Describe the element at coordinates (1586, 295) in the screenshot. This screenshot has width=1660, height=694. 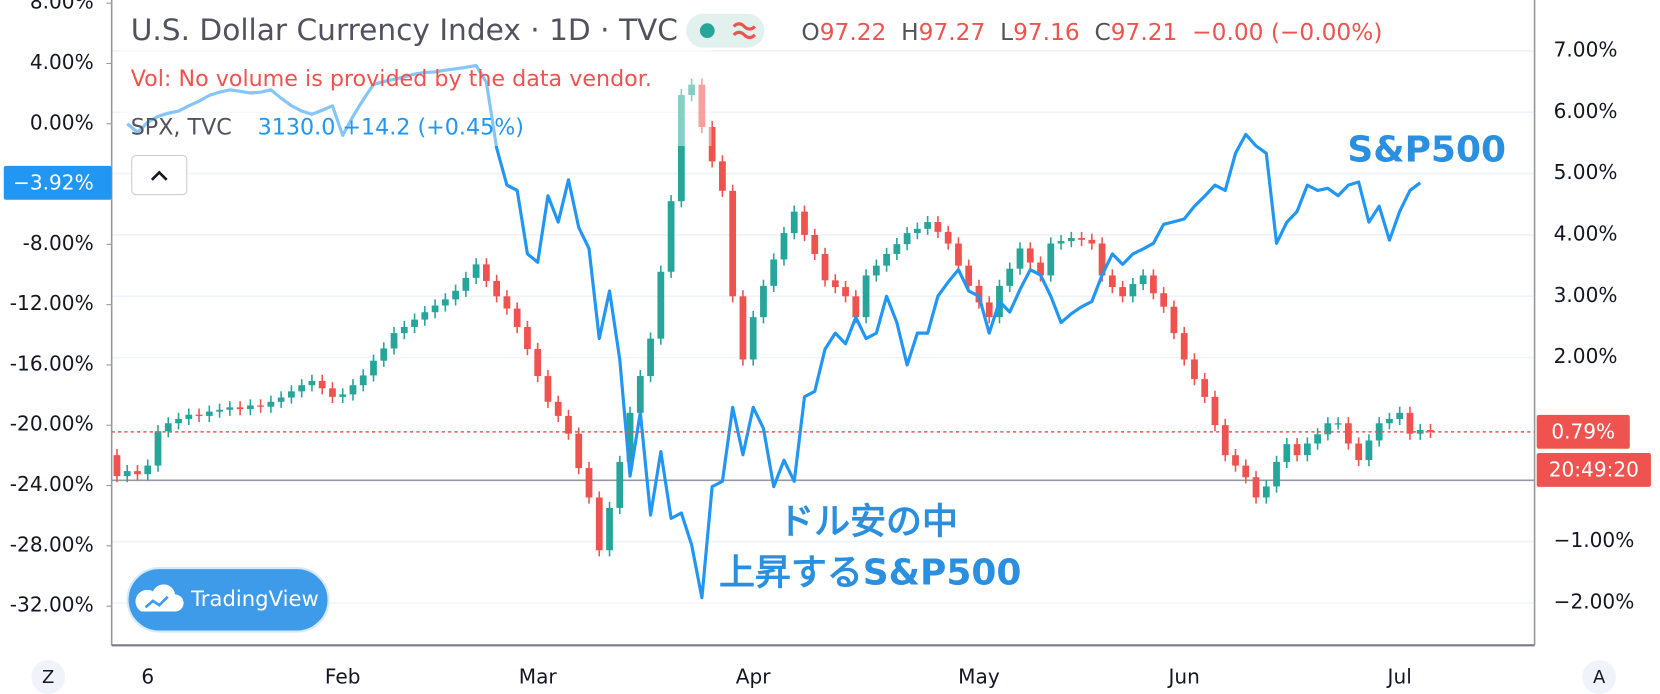
I see `y2-tick-label: 3.00%` at that location.